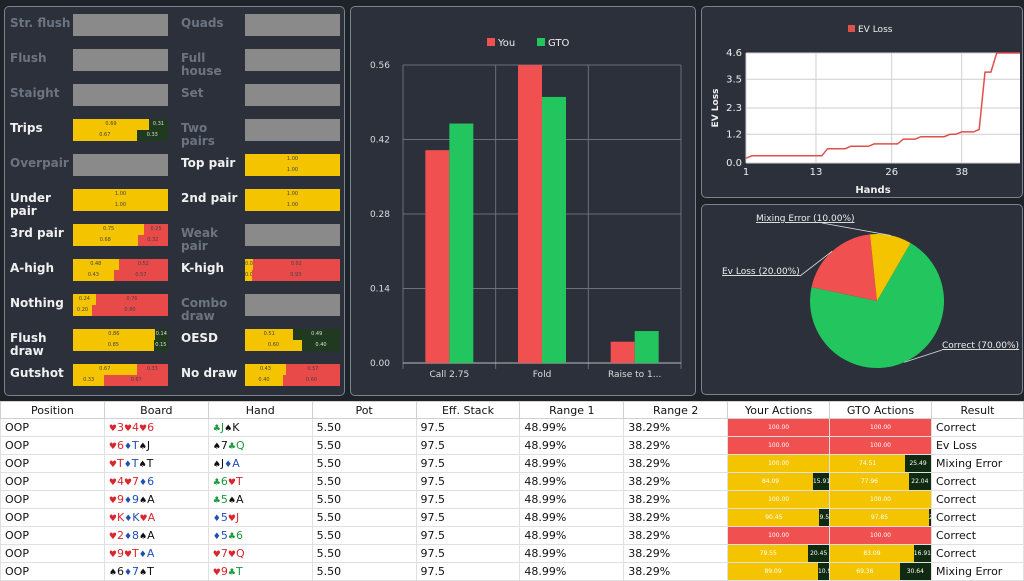 The width and height of the screenshot is (1024, 581). What do you see at coordinates (156, 499) in the screenshot?
I see `board-cell: ♥9♦9♠A` at bounding box center [156, 499].